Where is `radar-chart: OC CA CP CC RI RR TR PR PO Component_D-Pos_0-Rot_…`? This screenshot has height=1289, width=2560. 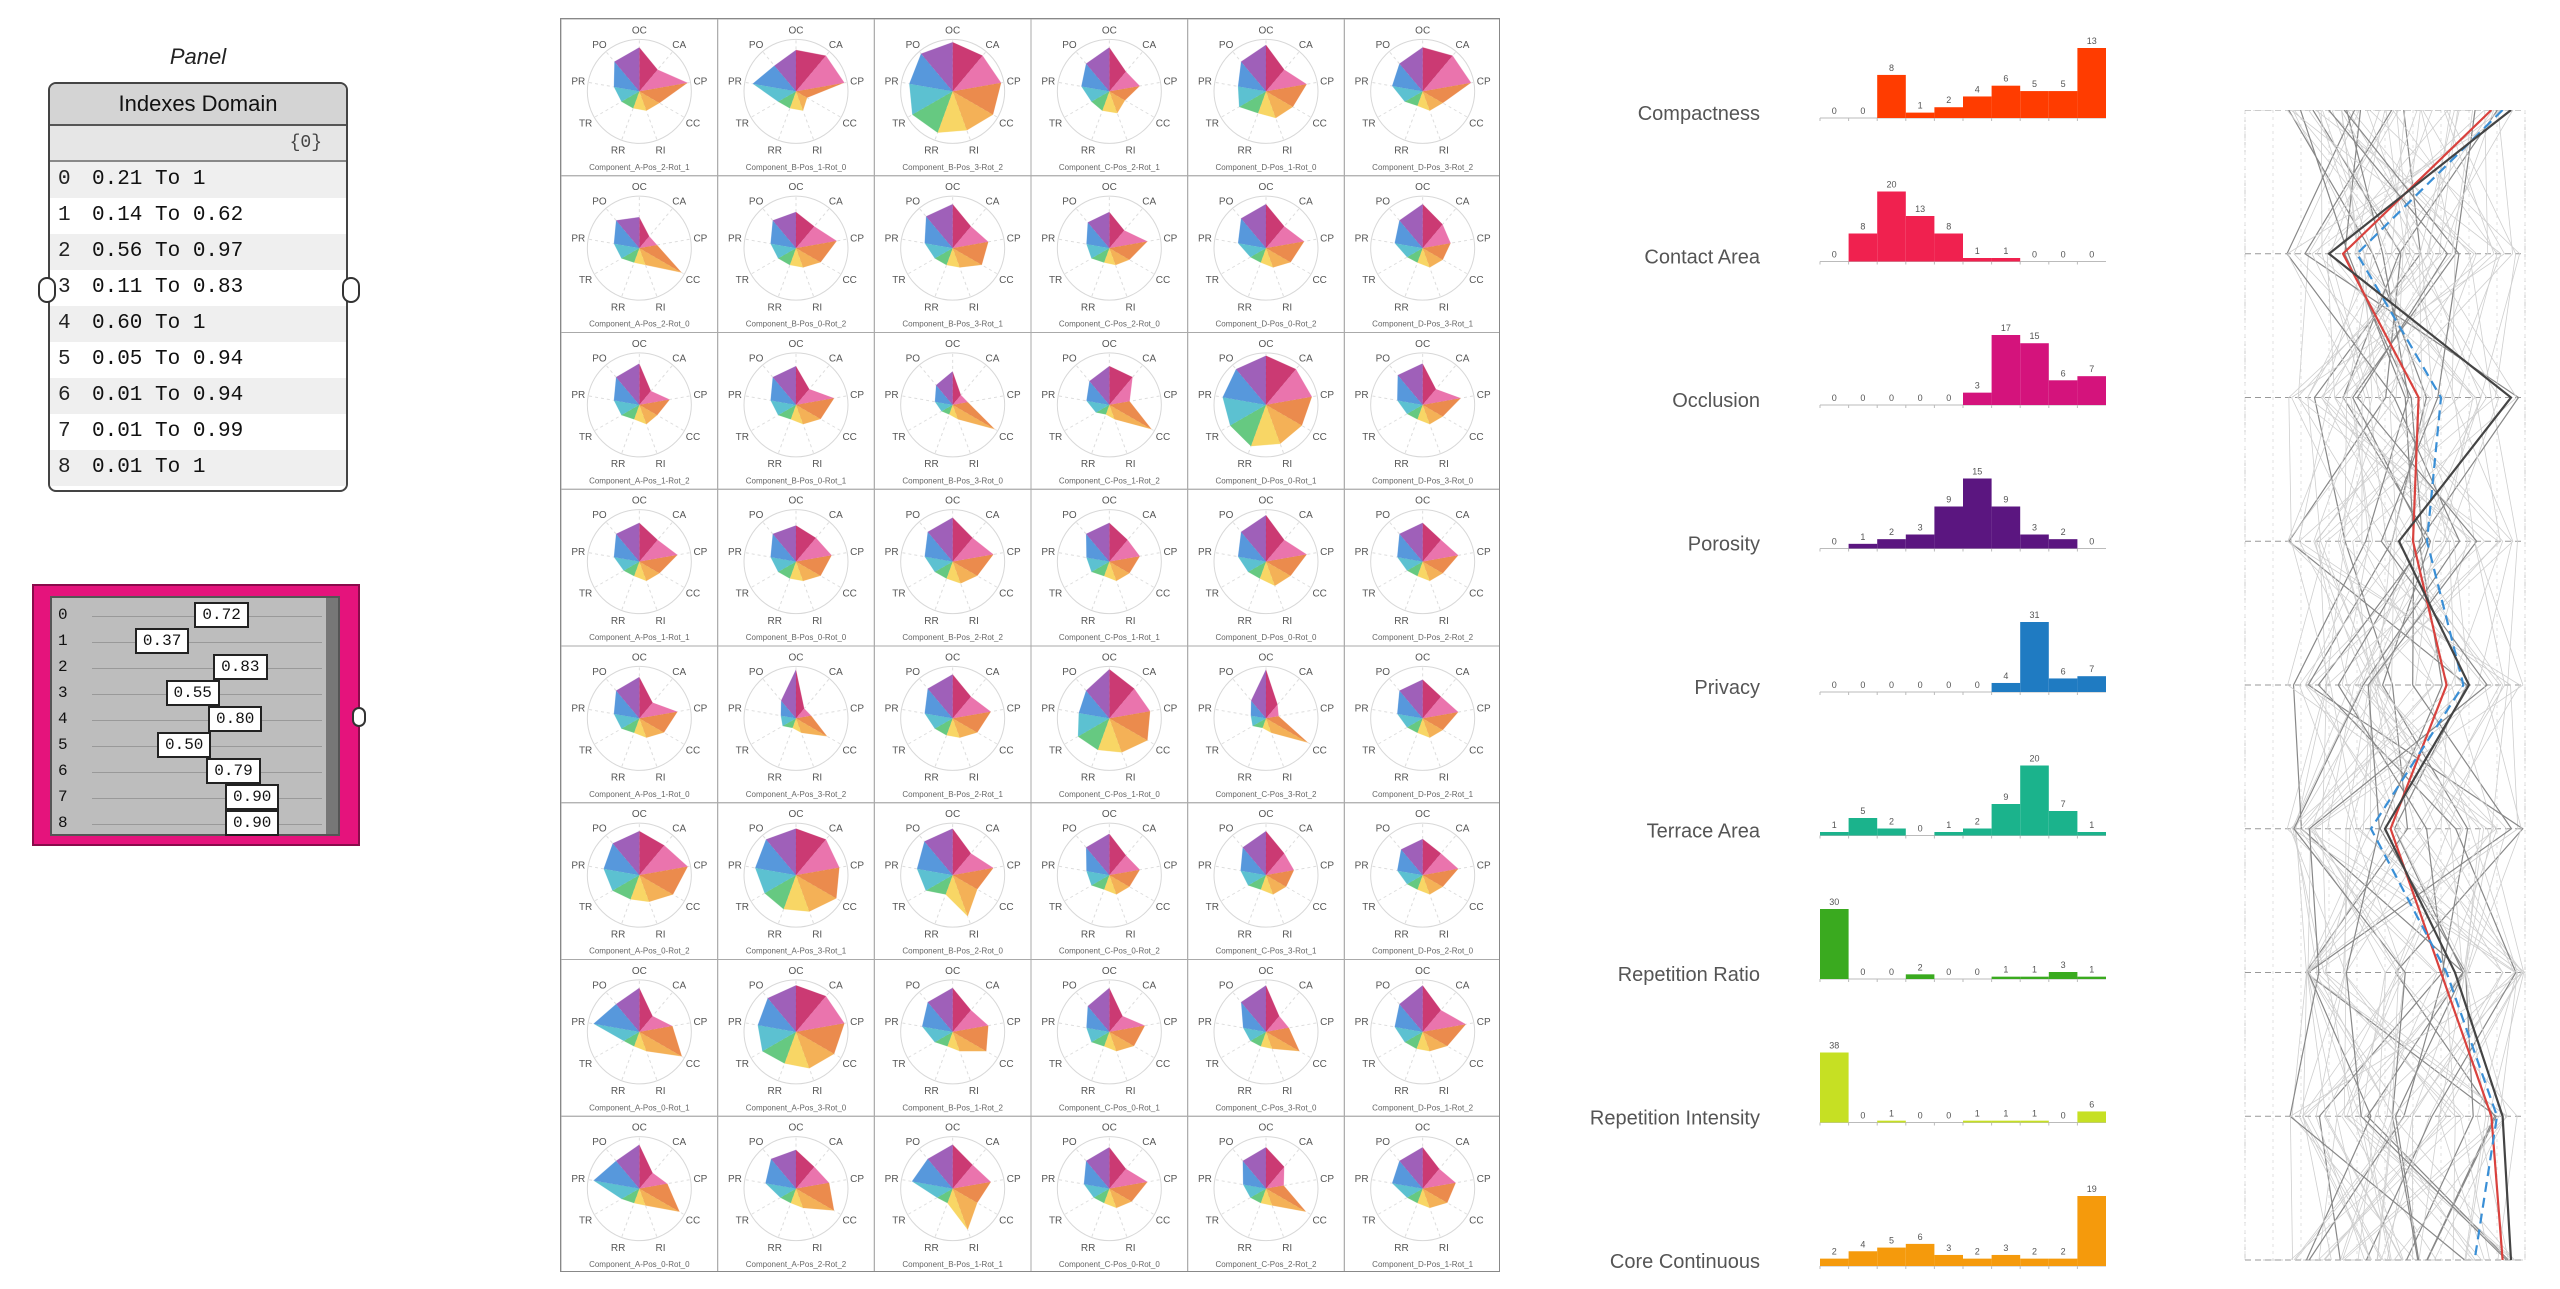
radar-chart: OC CA CP CC RI RR TR PR PO Component_D-Pos_0-Rot_… is located at coordinates (1266, 567).